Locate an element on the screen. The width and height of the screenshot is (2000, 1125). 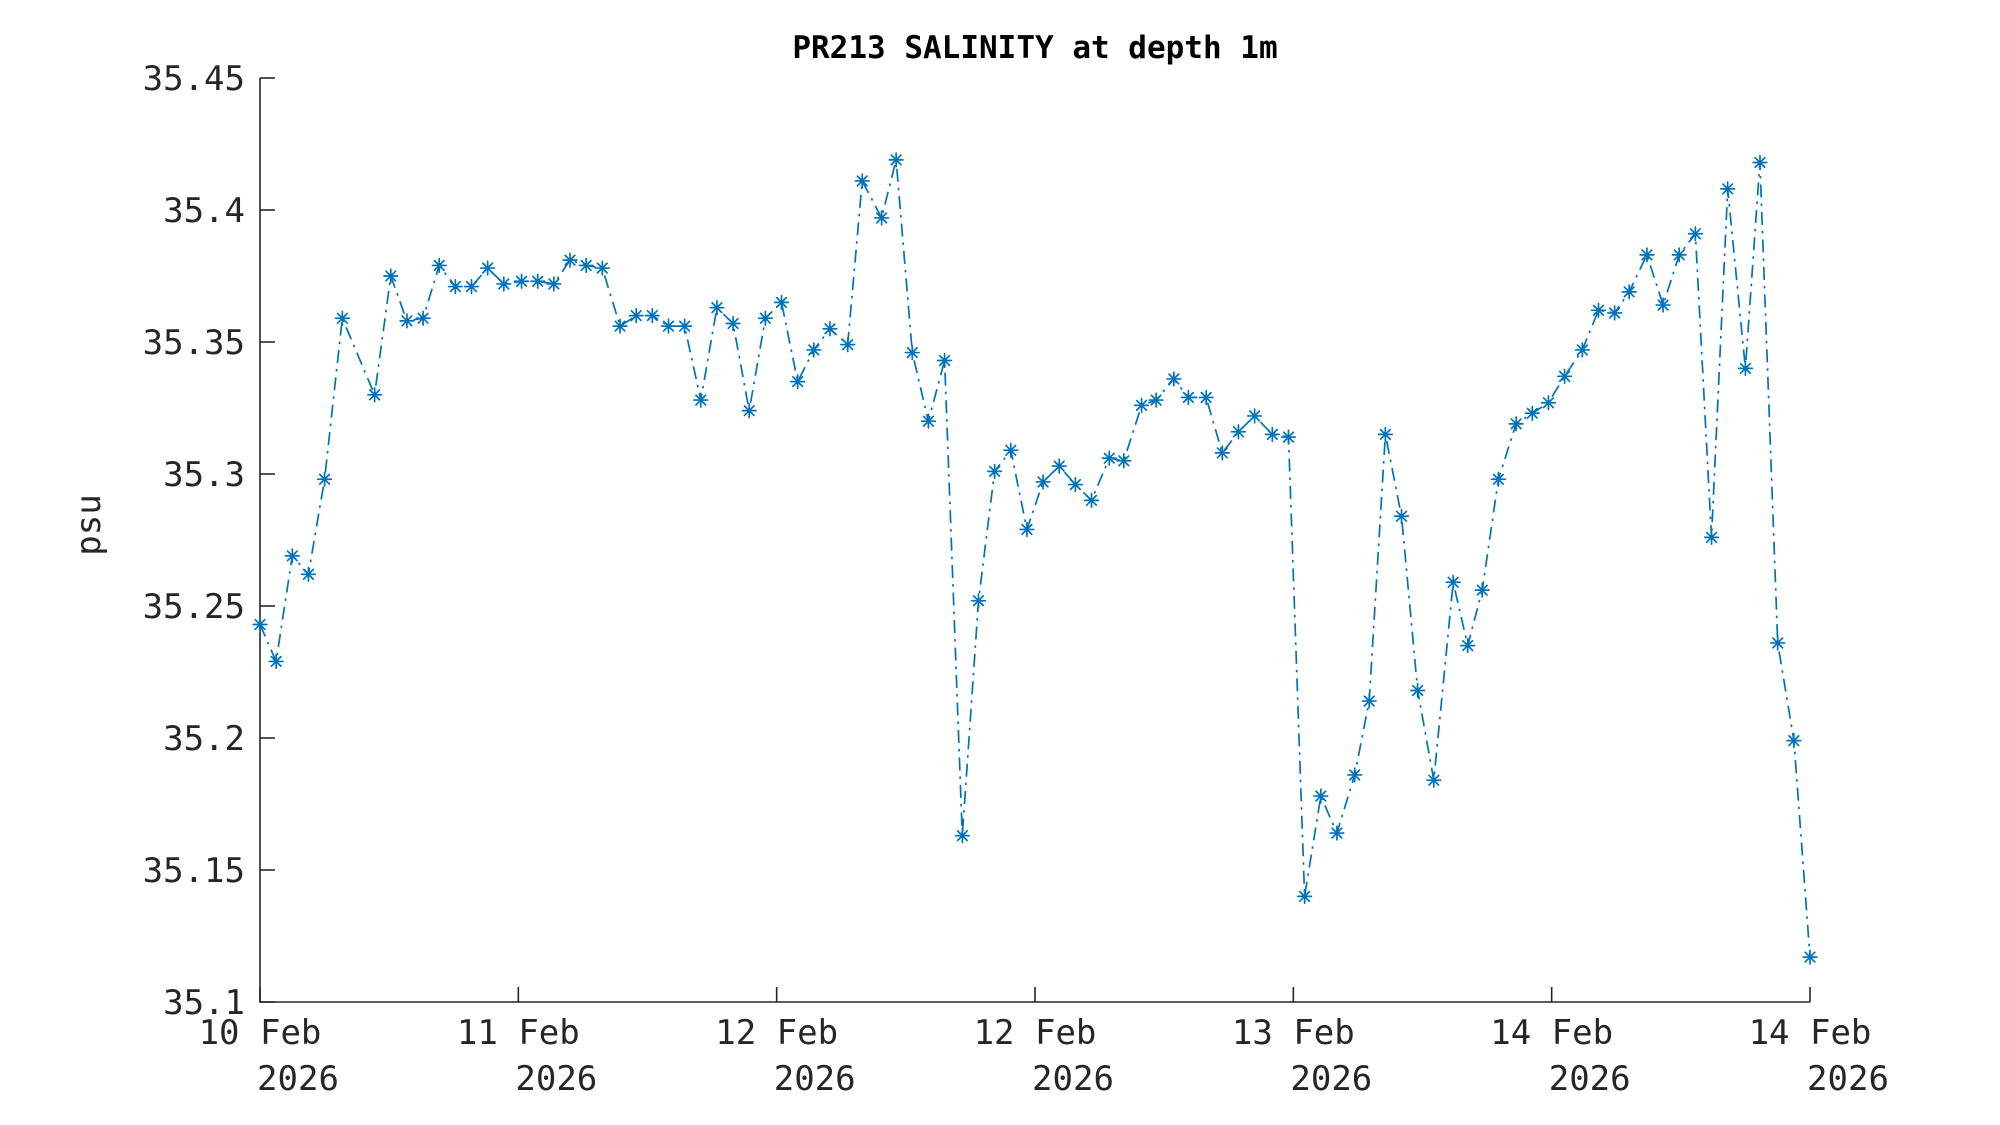
y-tick-label: 35.4 is located at coordinates (204, 211).